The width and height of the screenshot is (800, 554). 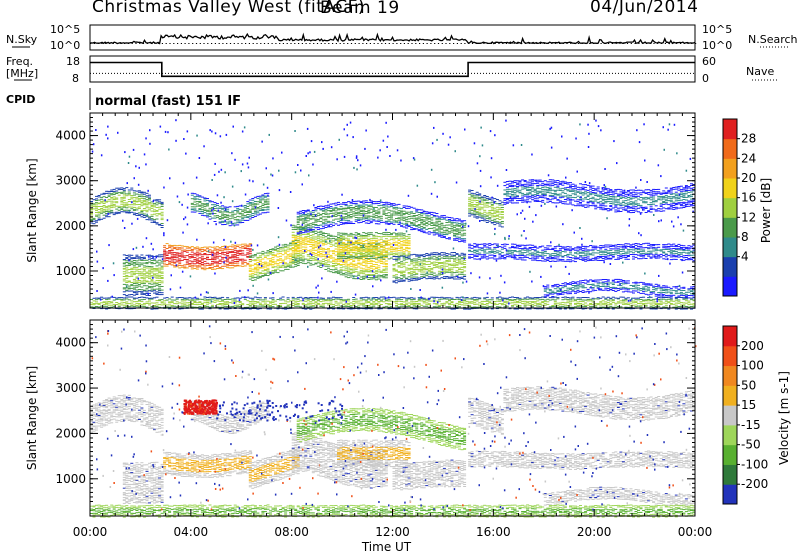 I want to click on freq-tick: 8, so click(x=75, y=78).